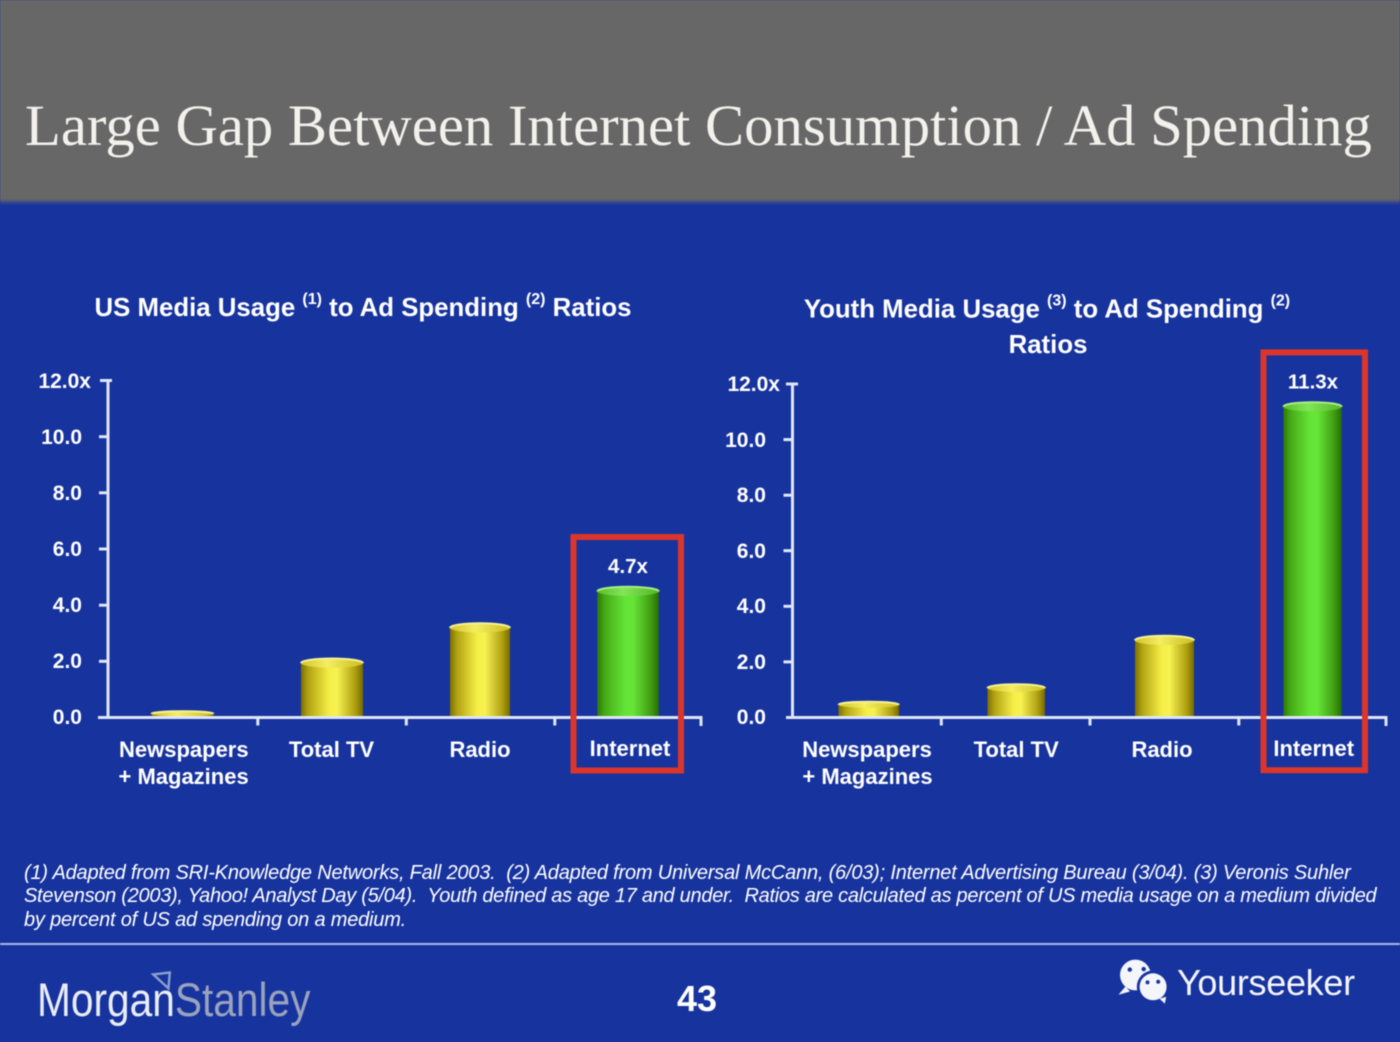 This screenshot has width=1400, height=1042. Describe the element at coordinates (1047, 308) in the screenshot. I see `svg-text:Youth Media Usage (3) to Ad Sp: Youth Media Usage (3) to Ad Spending (2)` at that location.